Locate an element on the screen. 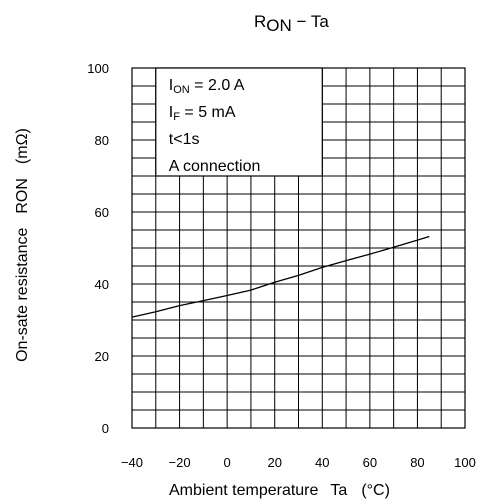 This screenshot has height=501, width=491. x-tick-label: 80 is located at coordinates (417, 462).